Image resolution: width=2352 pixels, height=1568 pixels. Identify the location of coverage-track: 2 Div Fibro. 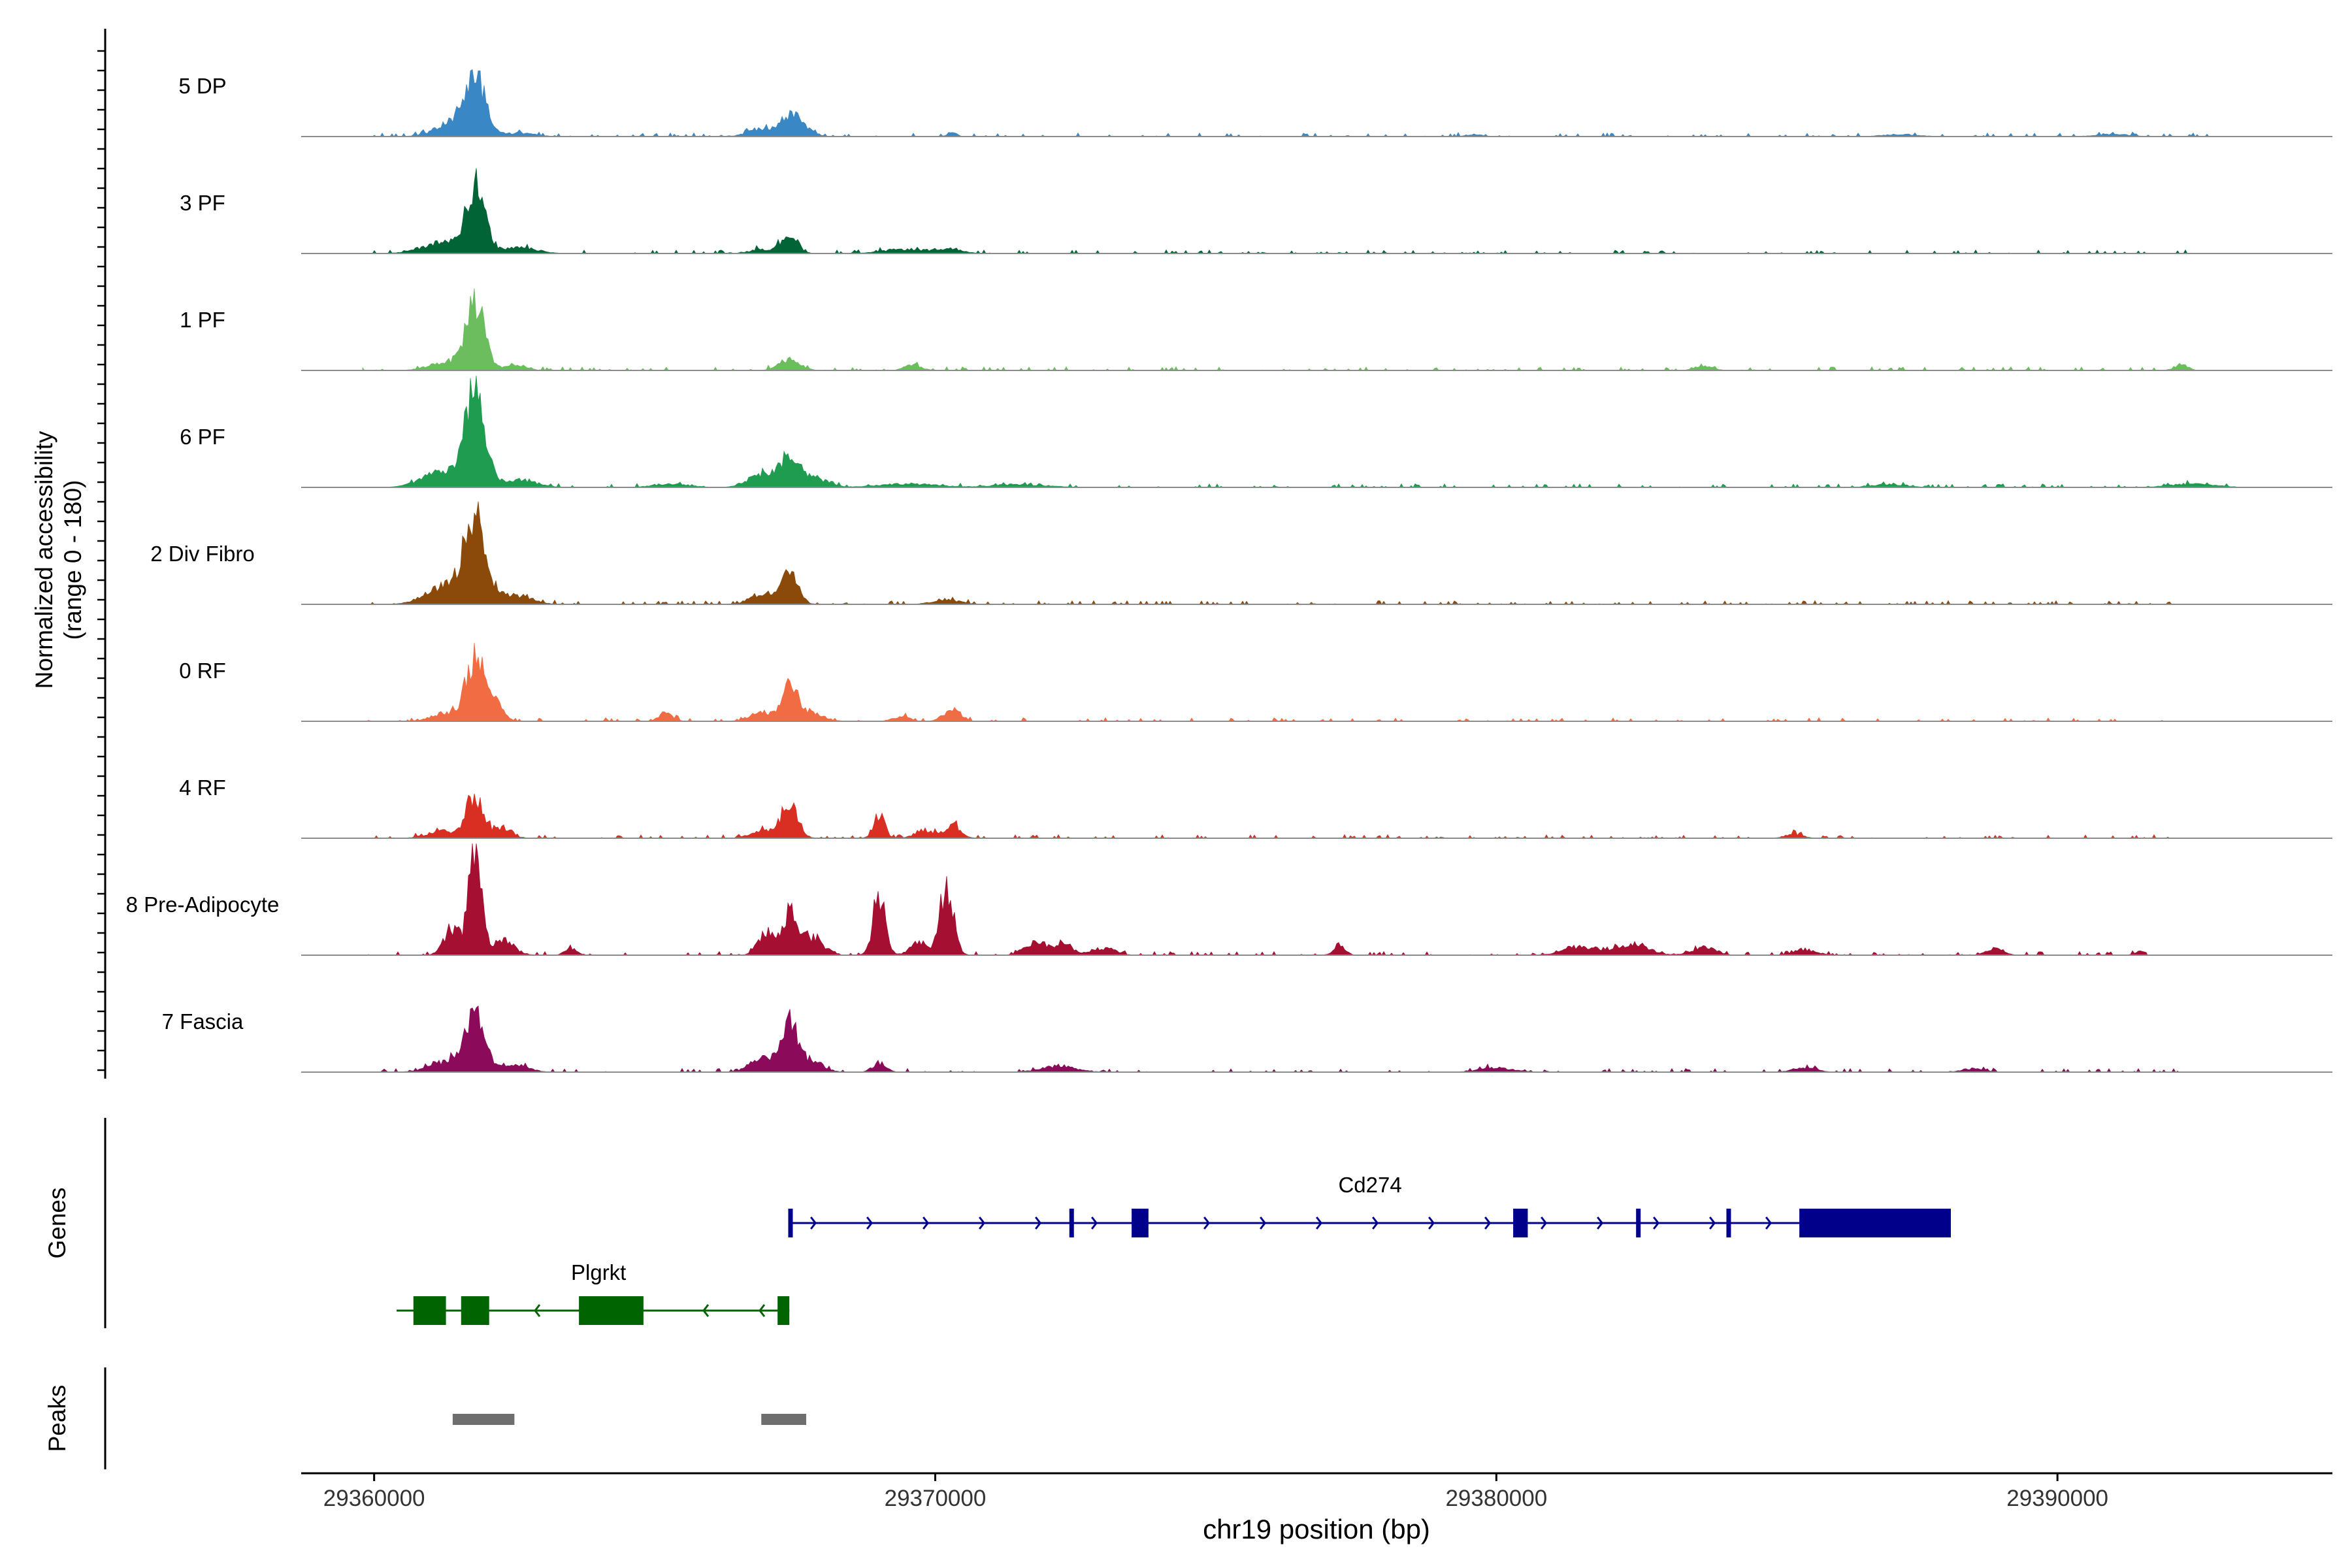
(1241, 553).